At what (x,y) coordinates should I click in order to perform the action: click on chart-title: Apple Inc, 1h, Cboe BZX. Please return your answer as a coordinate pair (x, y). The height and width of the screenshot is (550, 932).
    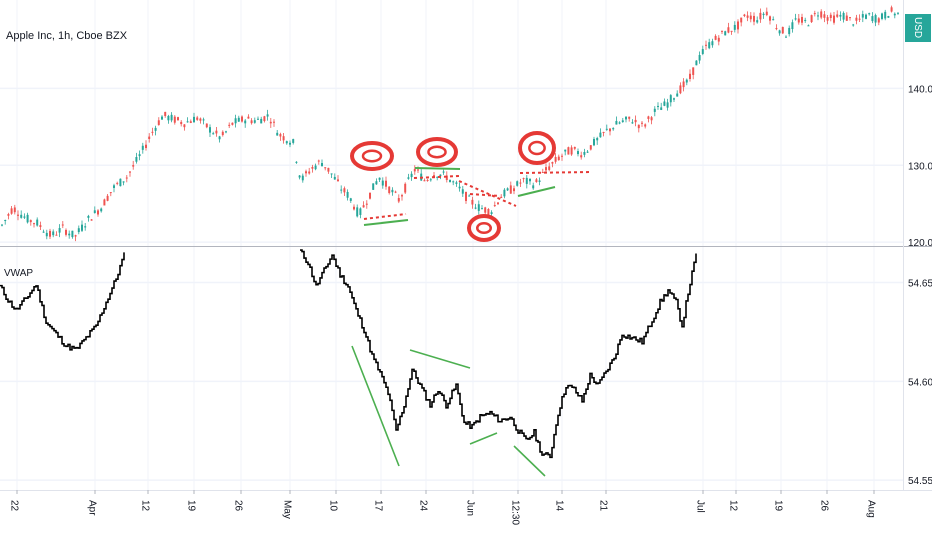
    Looking at the image, I should click on (67, 36).